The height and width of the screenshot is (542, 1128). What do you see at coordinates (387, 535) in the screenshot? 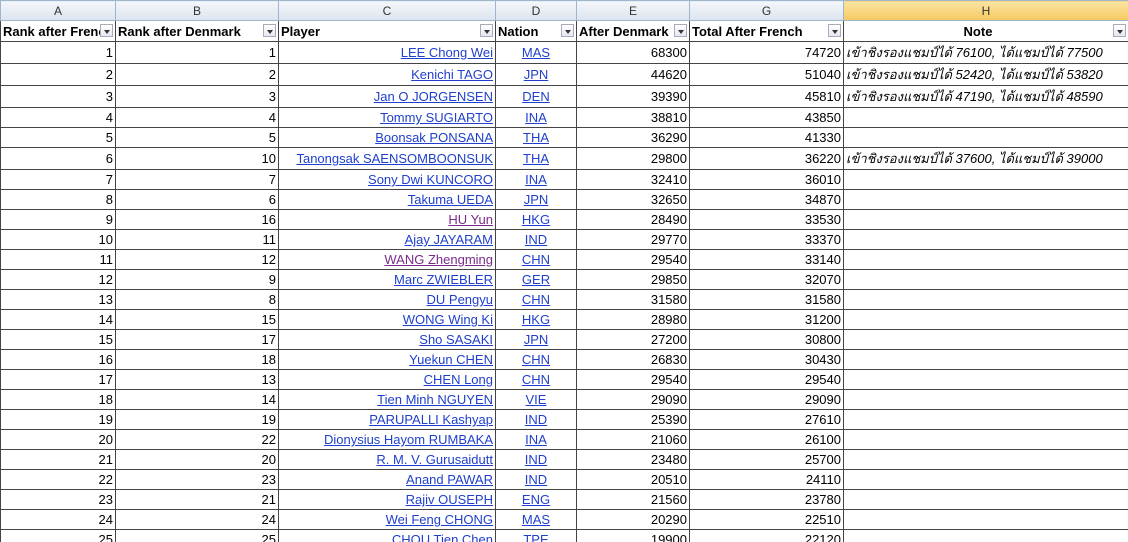
I see `player-link: CHOU Tien Chen` at bounding box center [387, 535].